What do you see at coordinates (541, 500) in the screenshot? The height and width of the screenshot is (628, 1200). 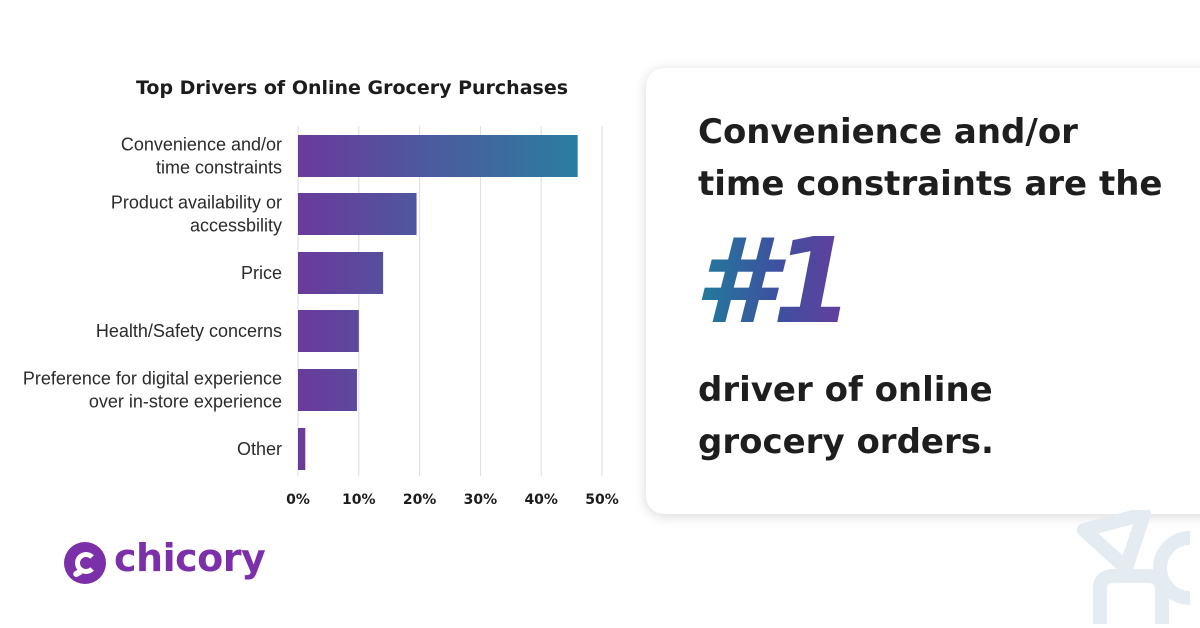 I see `tick-label-4: 40%` at bounding box center [541, 500].